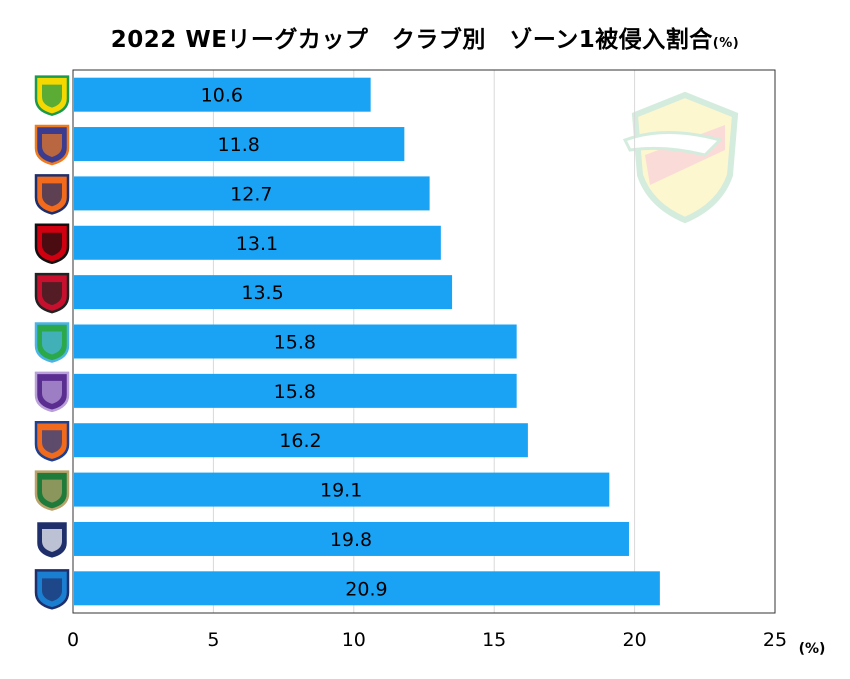  I want to click on title-unit: (%), so click(726, 43).